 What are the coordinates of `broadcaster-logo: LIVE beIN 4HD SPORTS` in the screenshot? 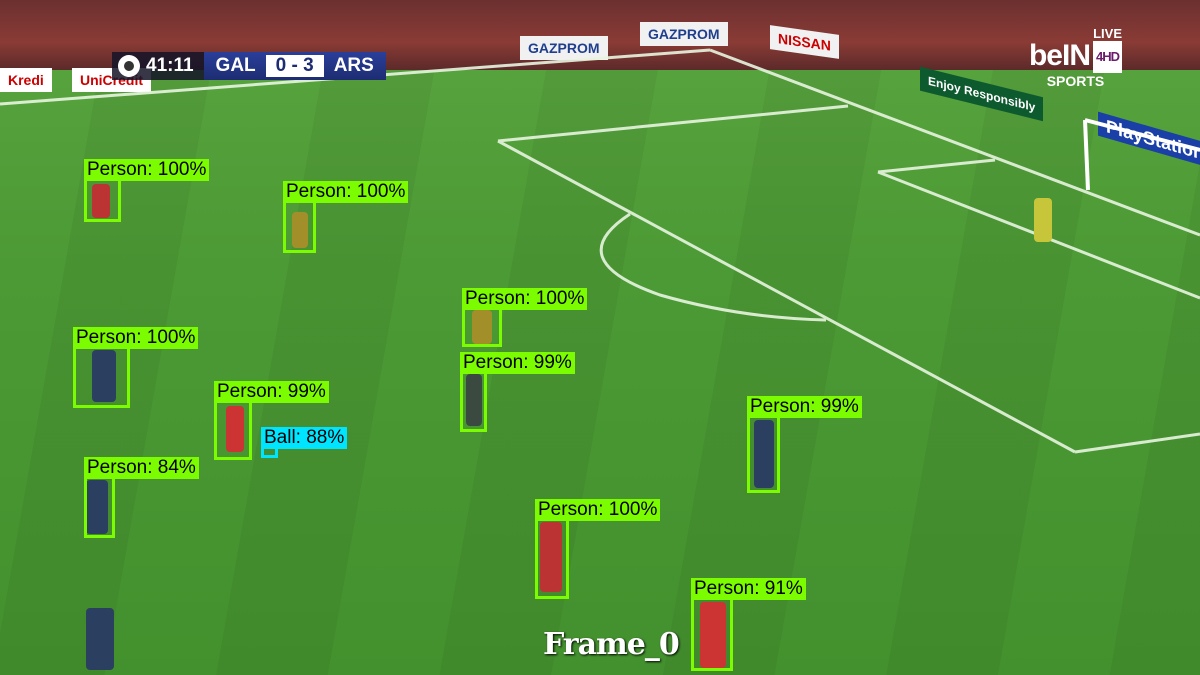 It's located at (1075, 57).